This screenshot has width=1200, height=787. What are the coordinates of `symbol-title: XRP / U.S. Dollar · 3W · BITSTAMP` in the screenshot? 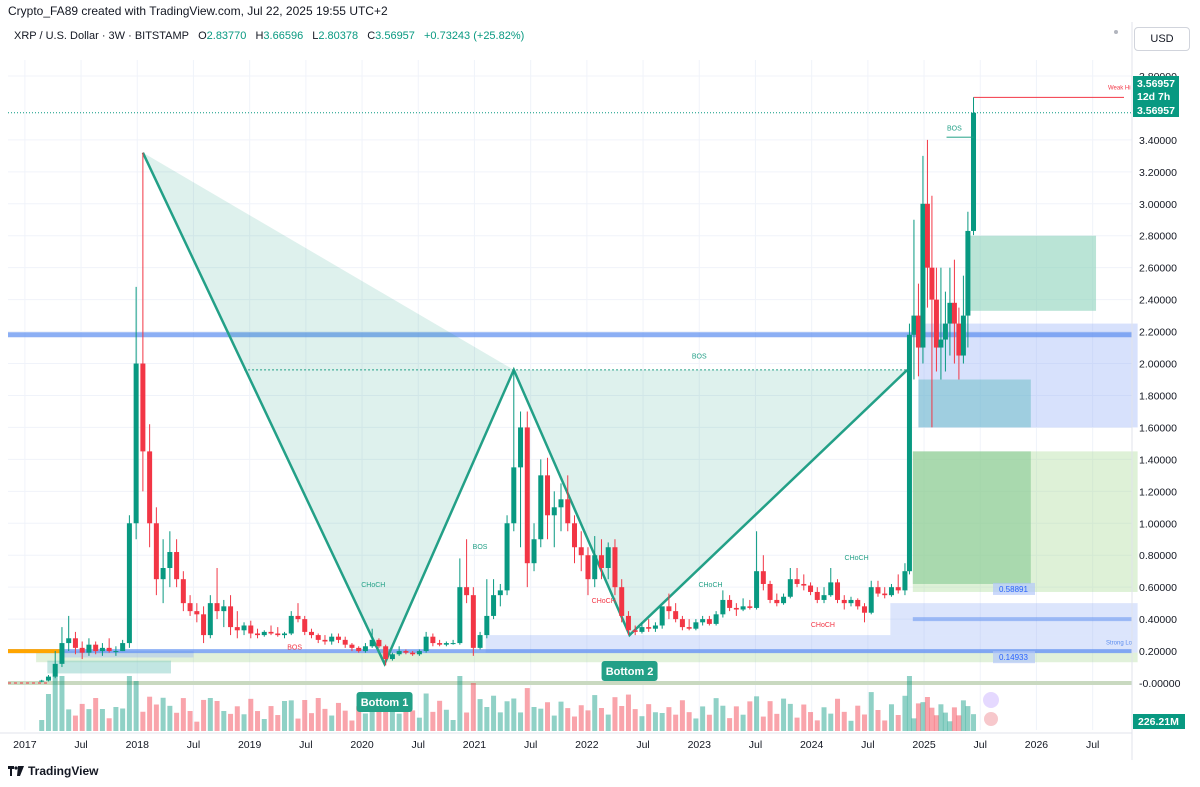 It's located at (102, 36).